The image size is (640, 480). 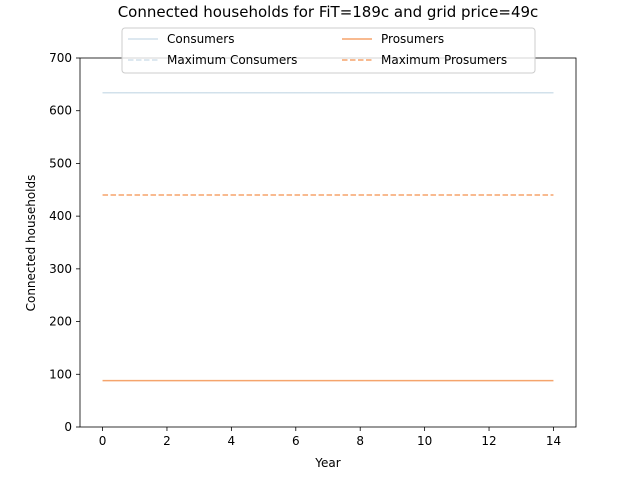 What do you see at coordinates (232, 441) in the screenshot?
I see `x-tick-label: 4` at bounding box center [232, 441].